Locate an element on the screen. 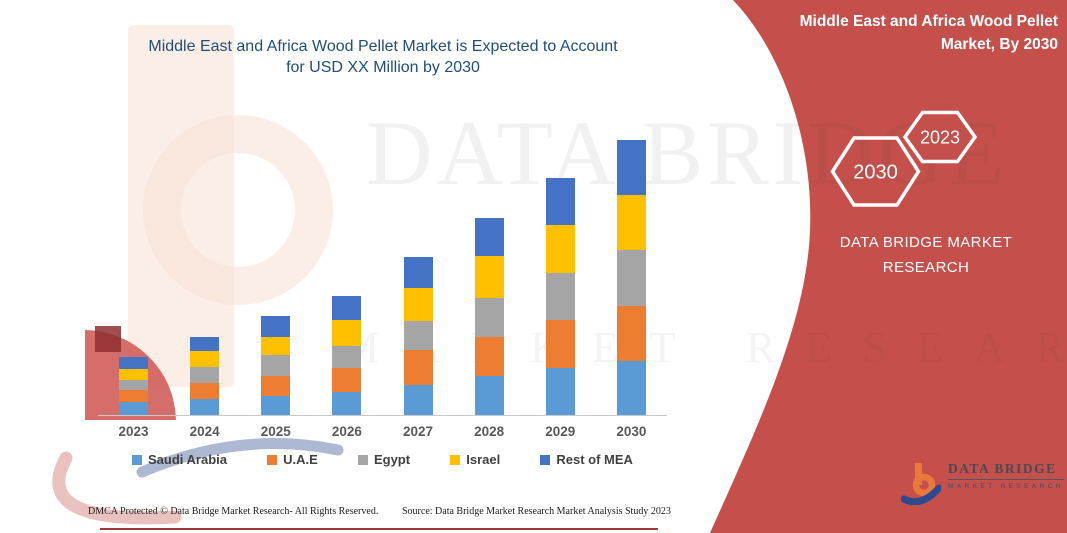 Image resolution: width=1067 pixels, height=533 pixels. brand-text-line2: RESEARCH is located at coordinates (926, 267).